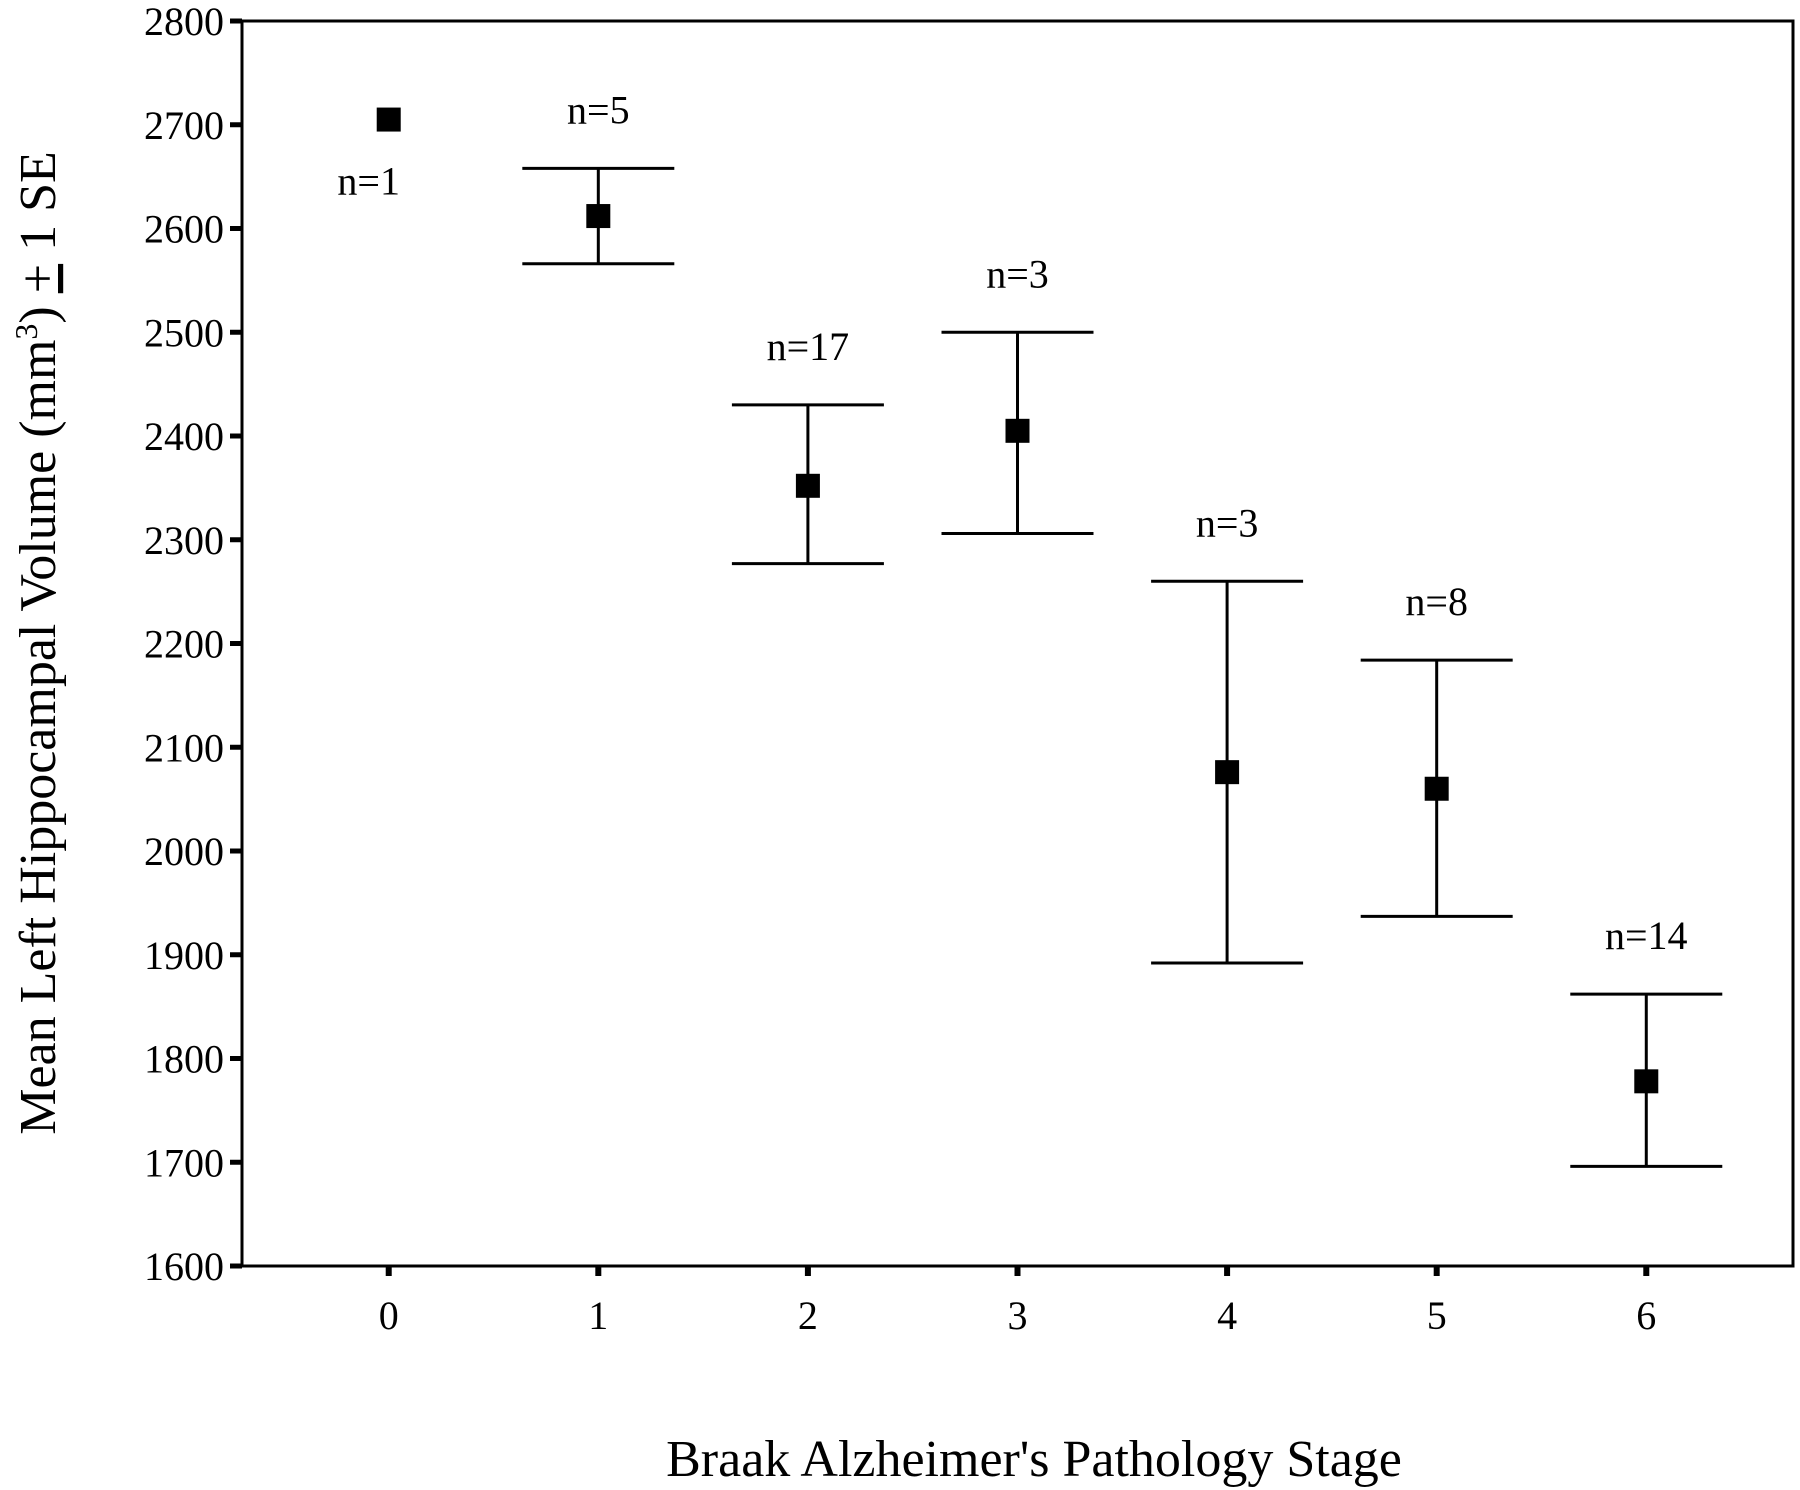 This screenshot has height=1490, width=1800. Describe the element at coordinates (1034, 1459) in the screenshot. I see `x-axis-title: Braak Alzheimer's Pathology Stage` at that location.